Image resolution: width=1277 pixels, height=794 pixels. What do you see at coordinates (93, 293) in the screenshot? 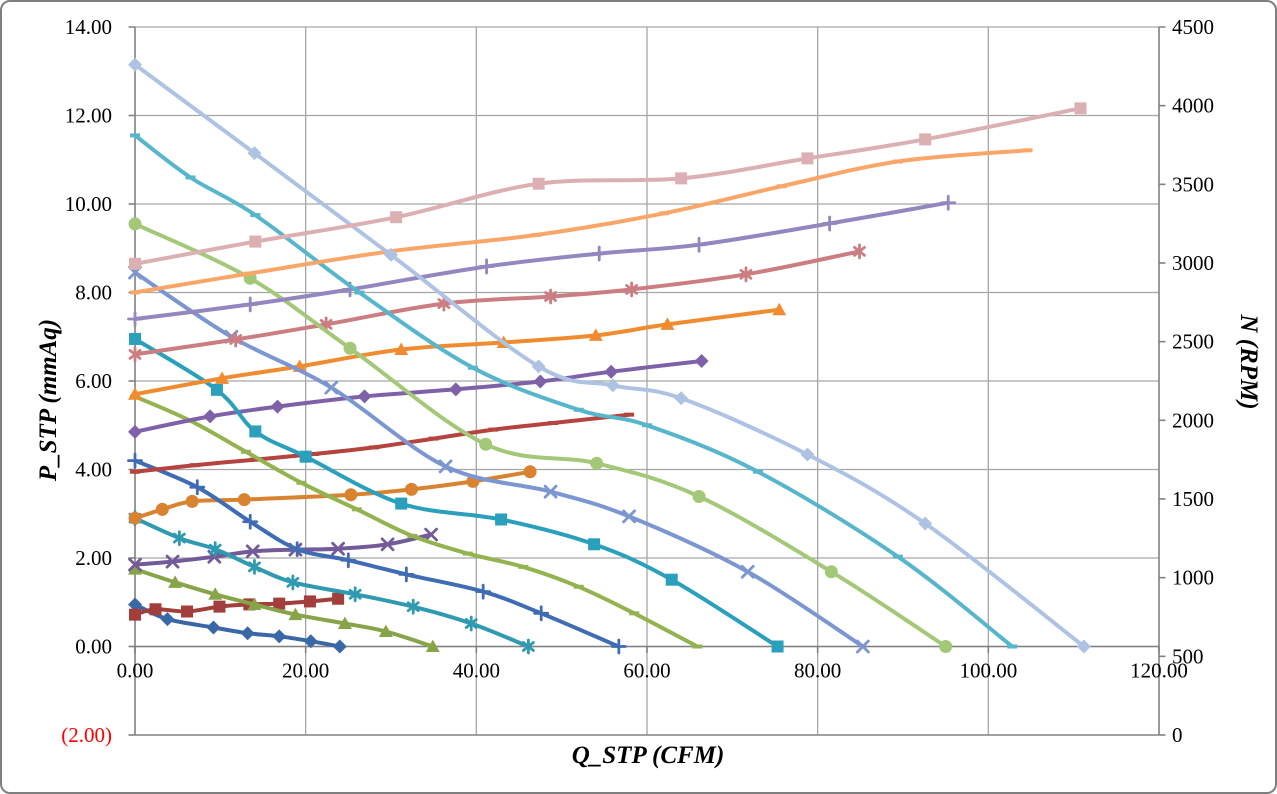
I see `y-left-tick-label: 8.00` at bounding box center [93, 293].